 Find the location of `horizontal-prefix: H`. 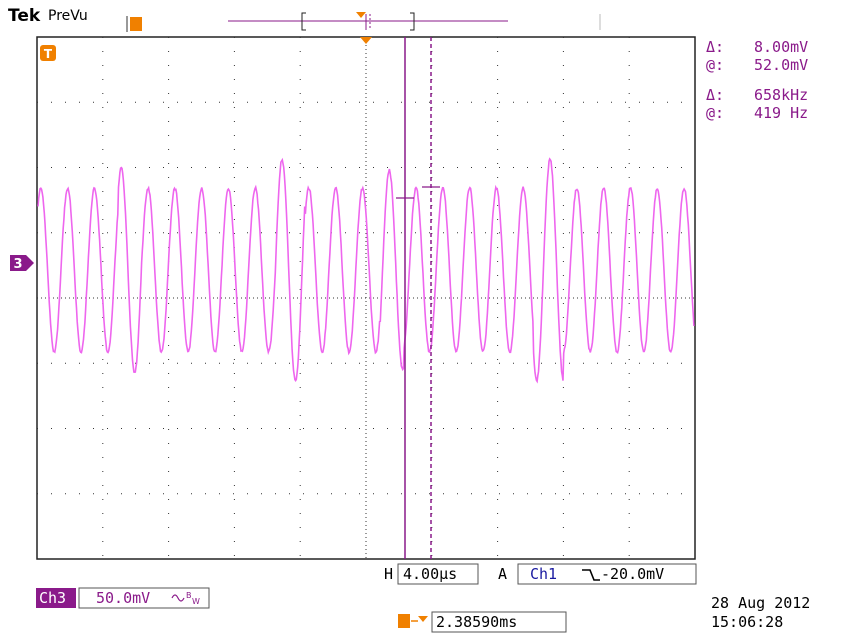

horizontal-prefix: H is located at coordinates (388, 574).